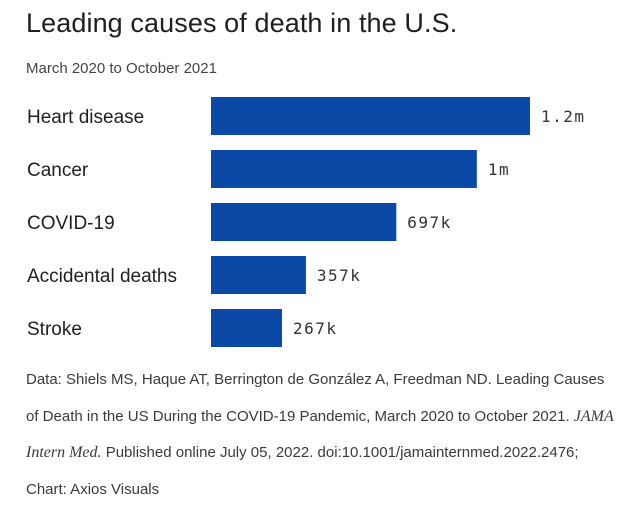  What do you see at coordinates (344, 169) in the screenshot?
I see `bar-cancer` at bounding box center [344, 169].